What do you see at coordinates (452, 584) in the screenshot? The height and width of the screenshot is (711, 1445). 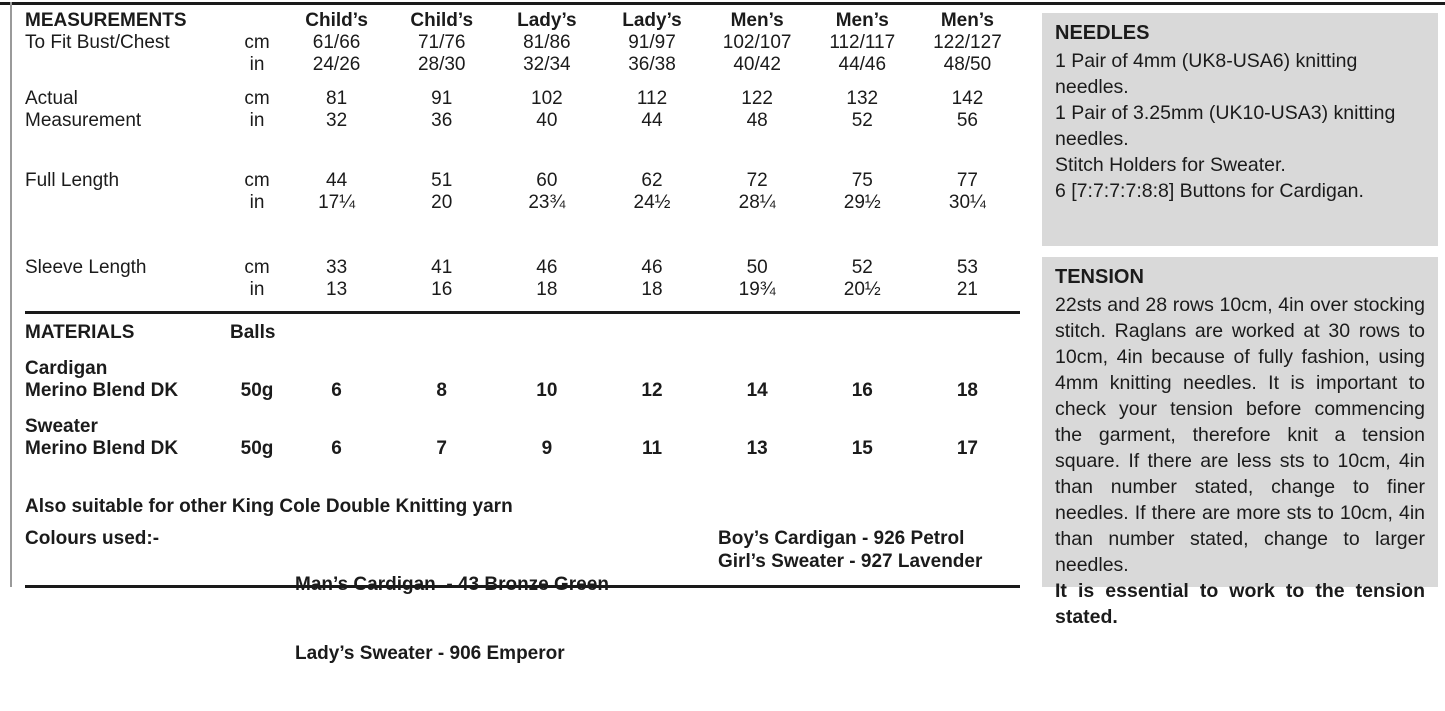 I see `colour-line-mans-cardigan: Man’s Cardigan - 43 Bronze Green` at bounding box center [452, 584].